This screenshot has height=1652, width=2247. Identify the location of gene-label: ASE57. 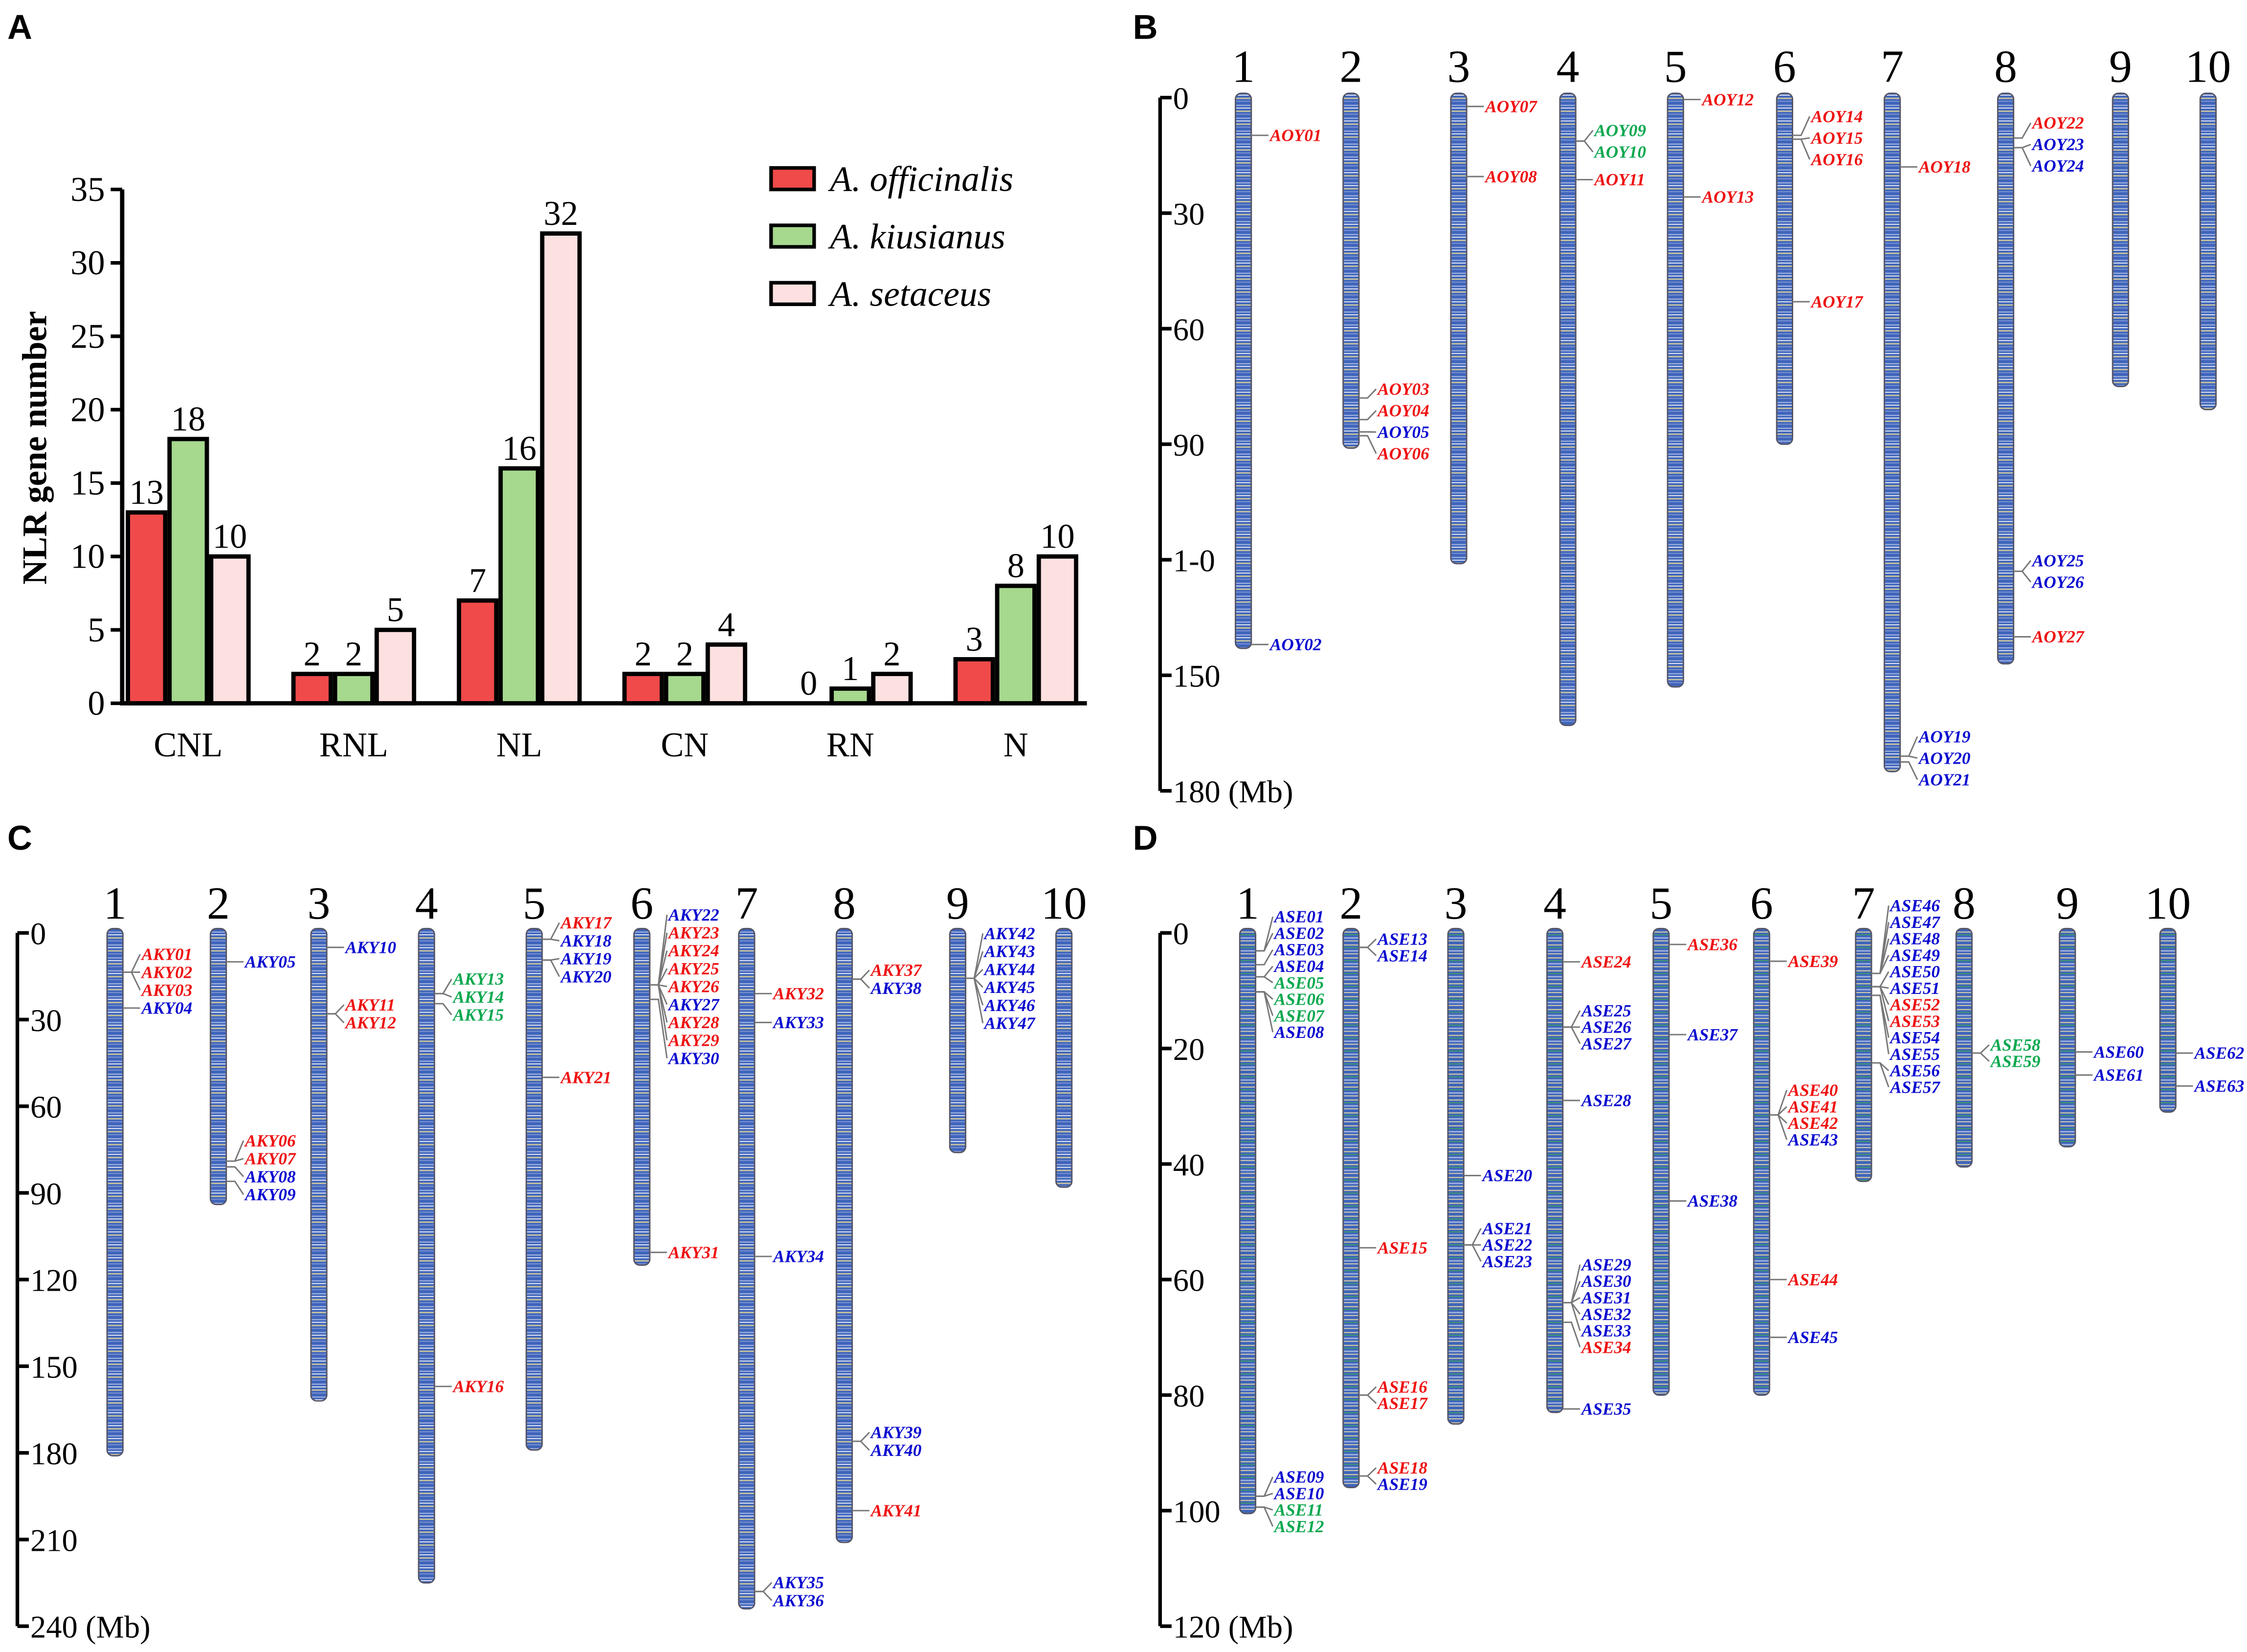
(1914, 1087).